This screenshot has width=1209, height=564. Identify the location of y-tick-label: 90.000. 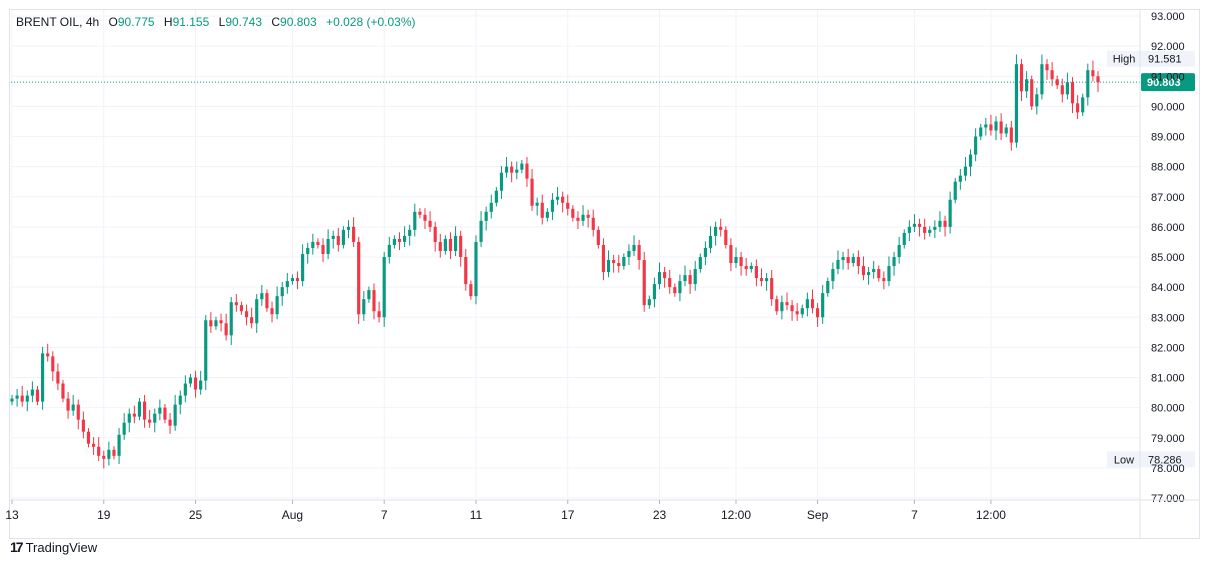
(1168, 107).